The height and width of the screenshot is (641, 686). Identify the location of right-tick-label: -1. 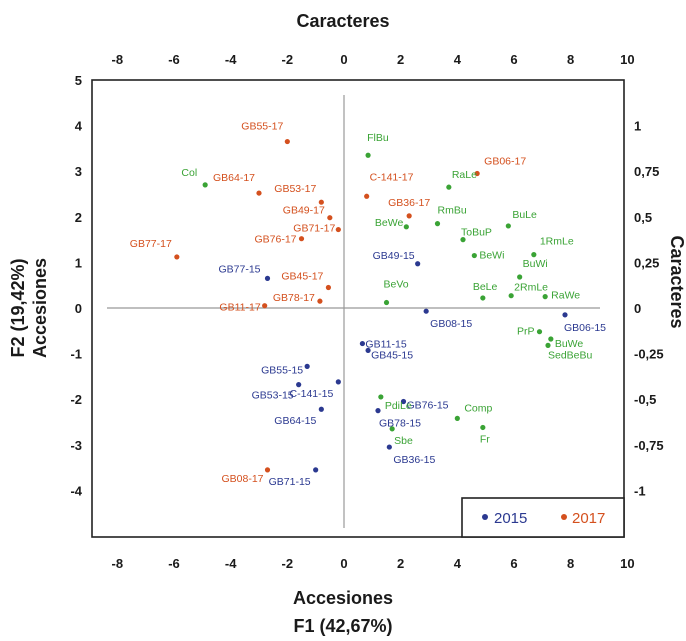
(640, 490).